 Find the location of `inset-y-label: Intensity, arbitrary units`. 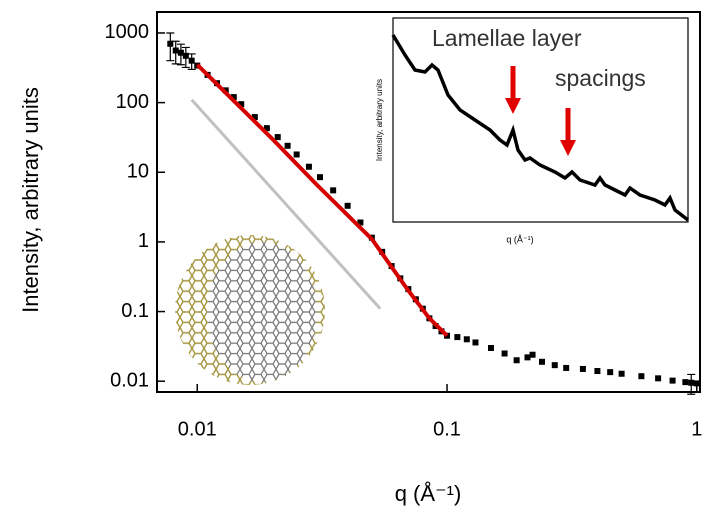

inset-y-label: Intensity, arbitrary units is located at coordinates (379, 120).